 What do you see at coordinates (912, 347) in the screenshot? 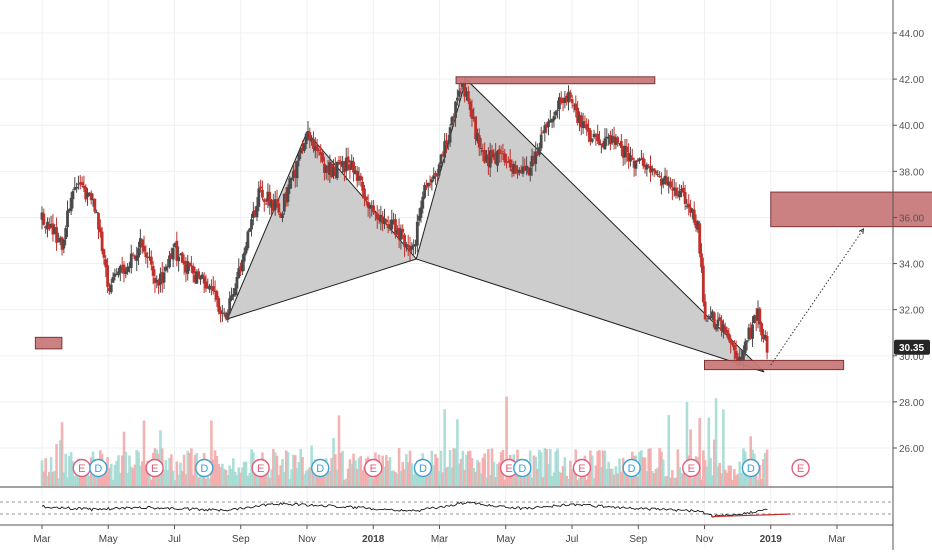
I see `last-price-badge` at bounding box center [912, 347].